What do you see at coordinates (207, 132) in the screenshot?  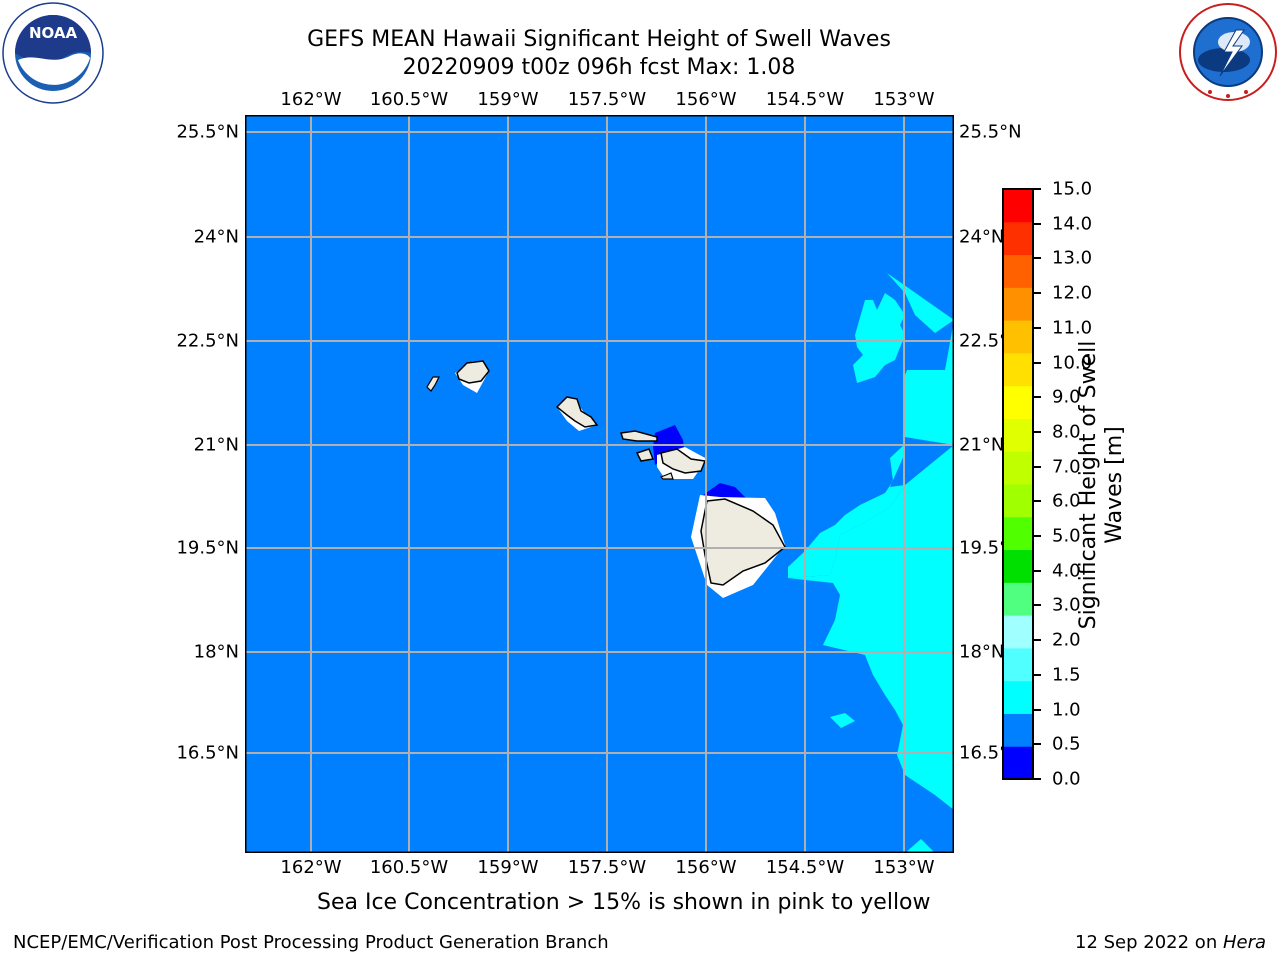 I see `lat-tick-left: 25.5°N` at bounding box center [207, 132].